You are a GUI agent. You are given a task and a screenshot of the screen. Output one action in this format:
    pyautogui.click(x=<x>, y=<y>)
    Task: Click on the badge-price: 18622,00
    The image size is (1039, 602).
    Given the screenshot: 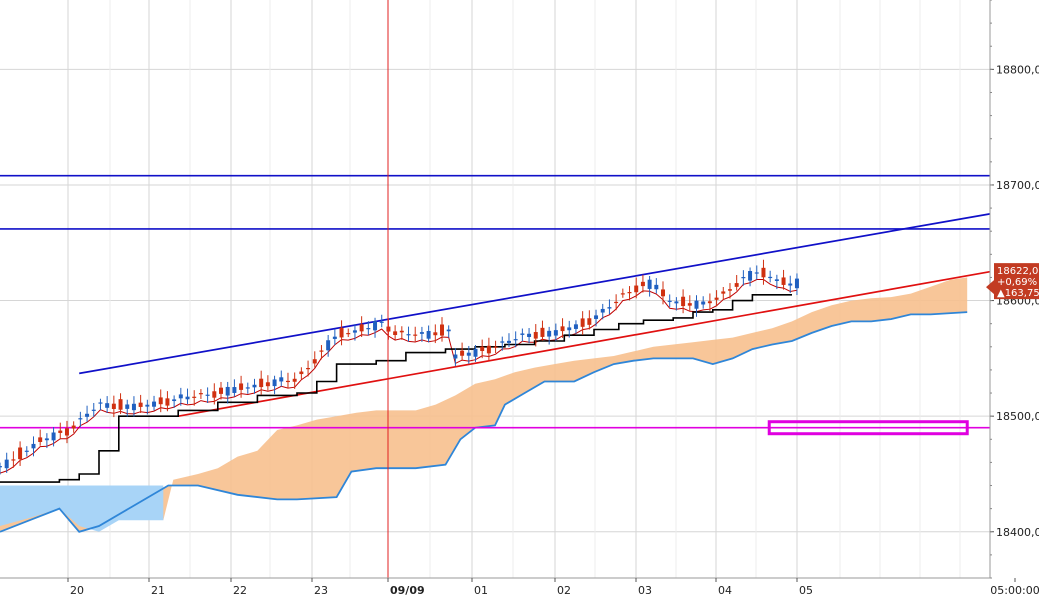 What is the action you would take?
    pyautogui.click(x=1018, y=271)
    